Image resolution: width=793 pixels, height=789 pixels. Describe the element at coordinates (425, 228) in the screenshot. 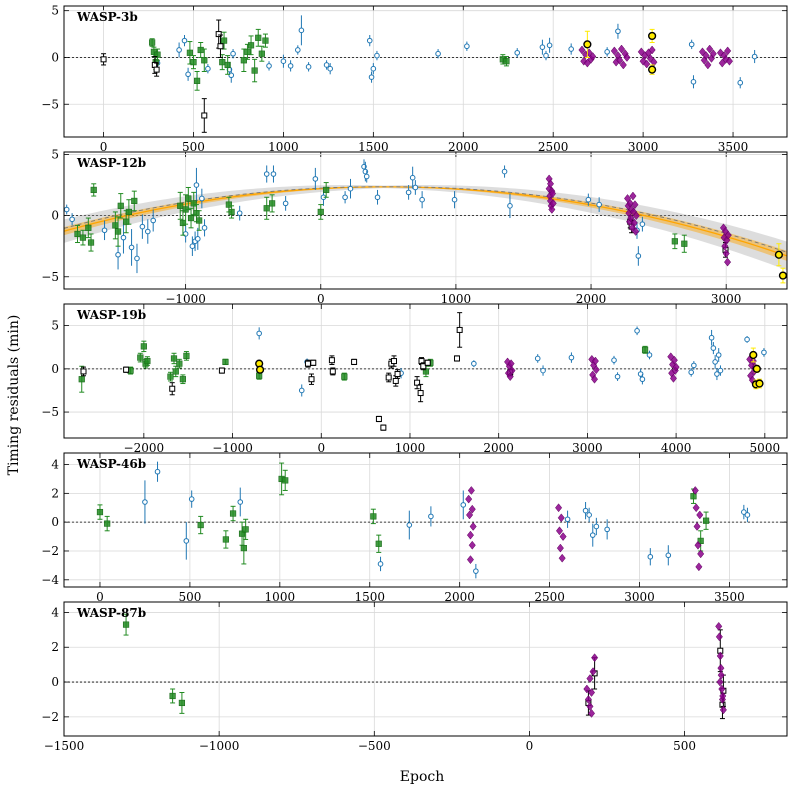

I see `model-uncertainty-band` at that location.